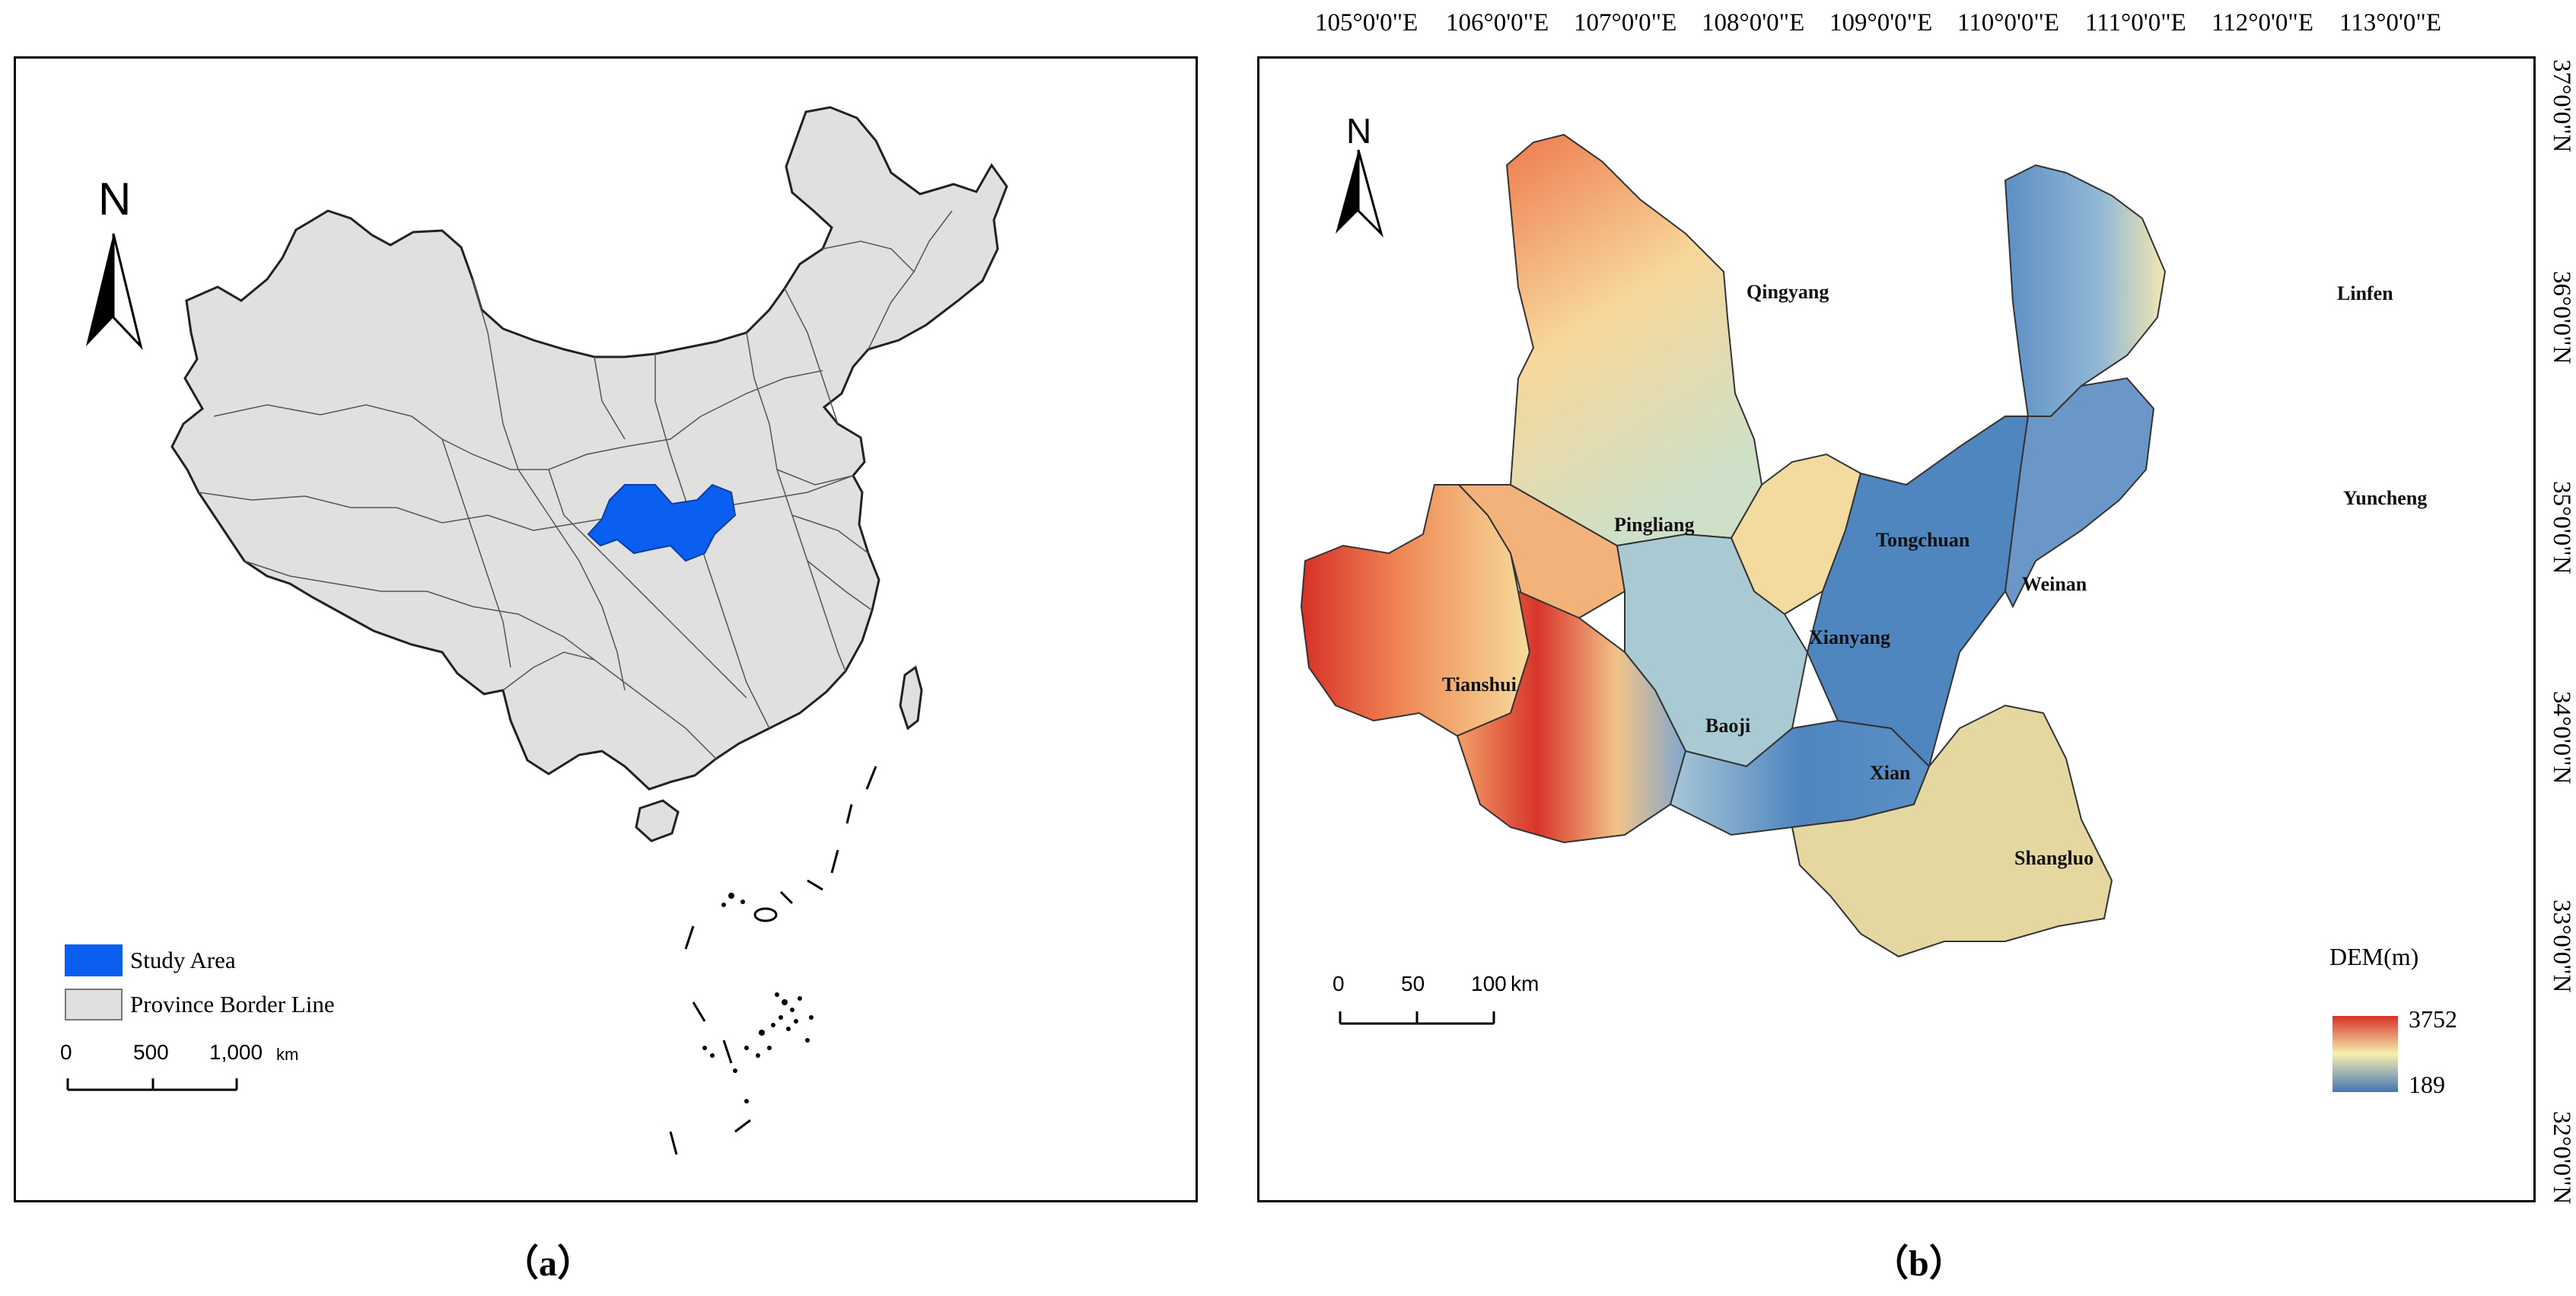  I want to click on region-shangluo, so click(1952, 831).